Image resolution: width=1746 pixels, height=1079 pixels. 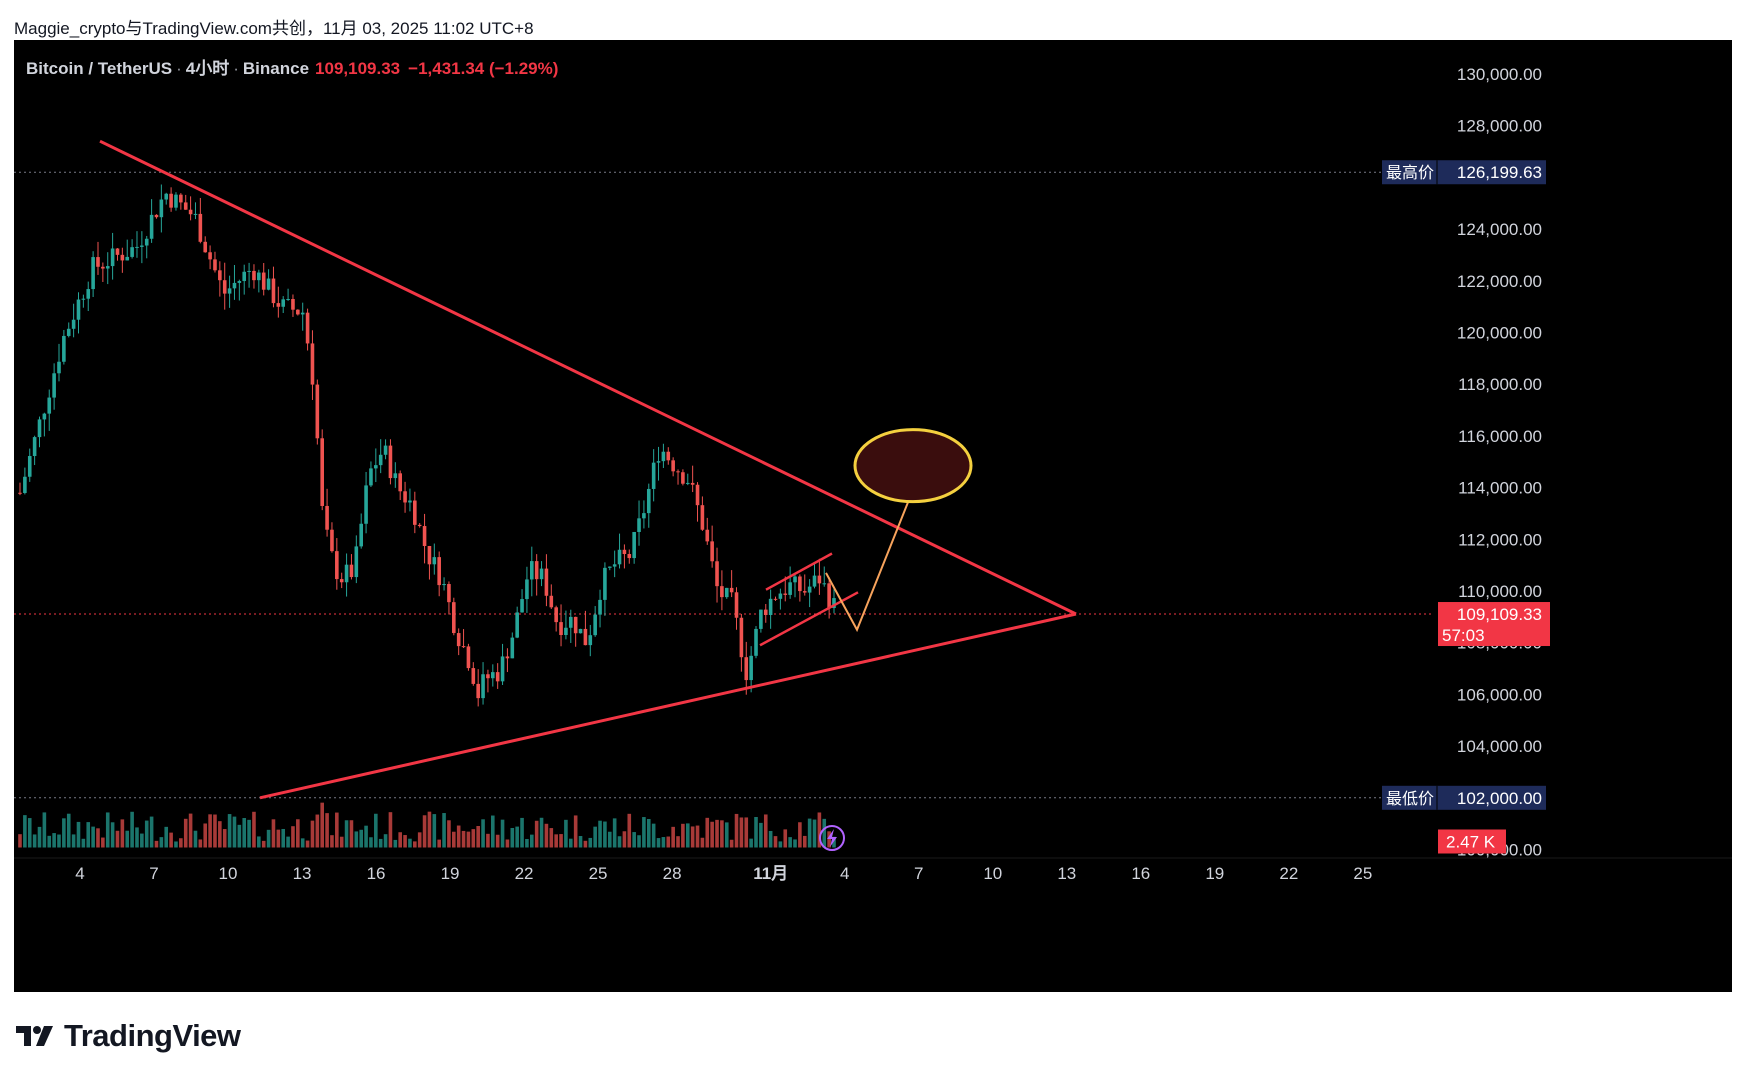 What do you see at coordinates (799, 571) in the screenshot?
I see `flag-upper-line` at bounding box center [799, 571].